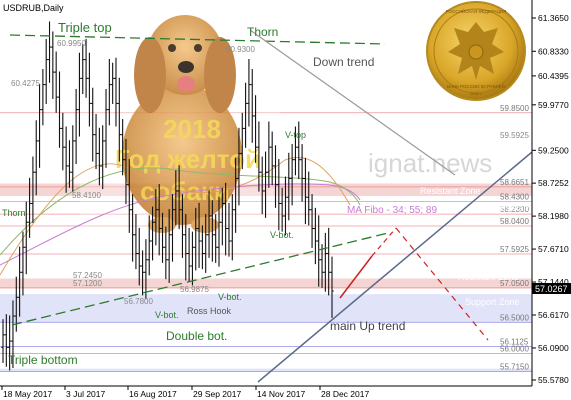 The image size is (571, 400). Describe the element at coordinates (27, 394) in the screenshot. I see `date-tick-label: 18 May 2017` at that location.